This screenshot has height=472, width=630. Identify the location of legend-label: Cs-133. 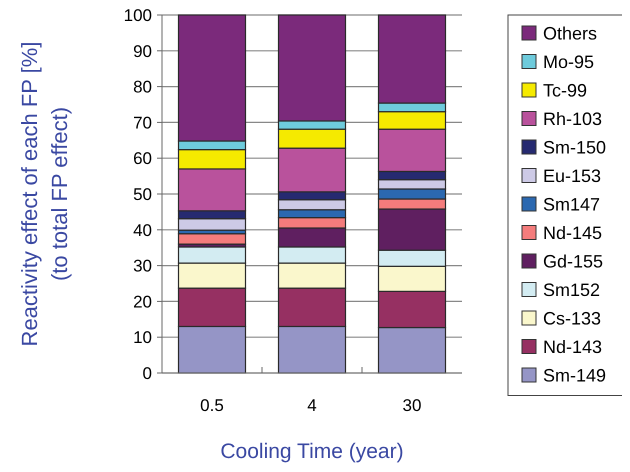
(572, 318).